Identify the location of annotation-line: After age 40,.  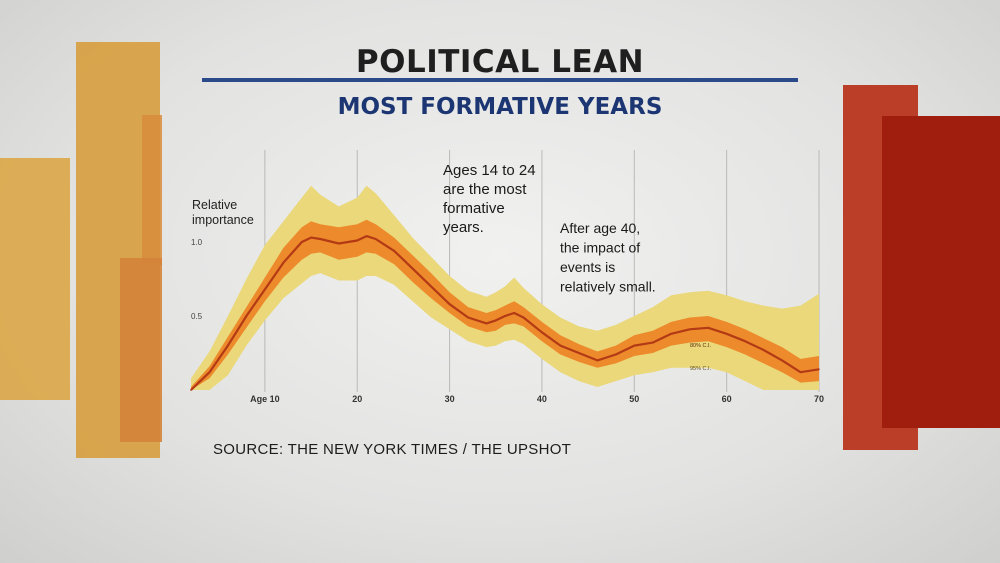
(600, 228).